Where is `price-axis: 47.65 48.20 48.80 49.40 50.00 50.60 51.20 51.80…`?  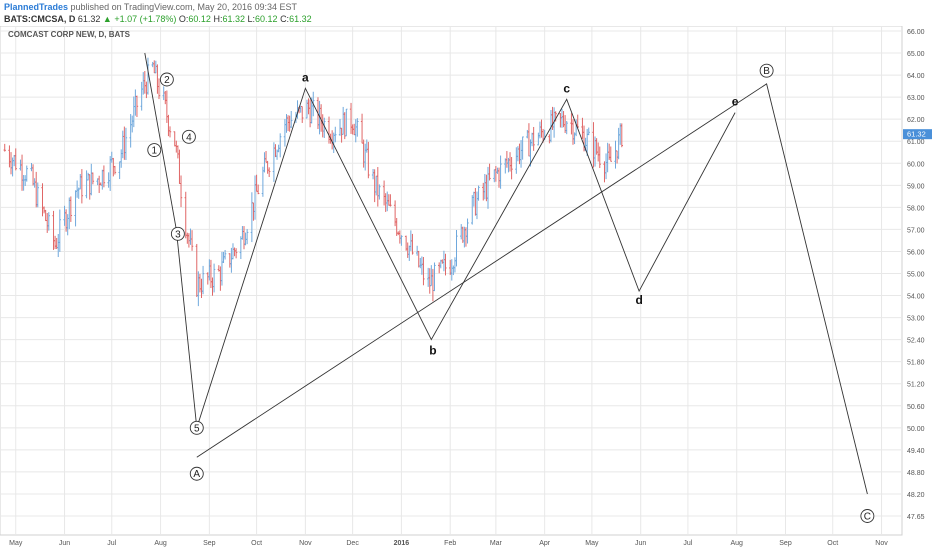 price-axis: 47.65 48.20 48.80 49.40 50.00 50.60 51.20 51.80… is located at coordinates (916, 275).